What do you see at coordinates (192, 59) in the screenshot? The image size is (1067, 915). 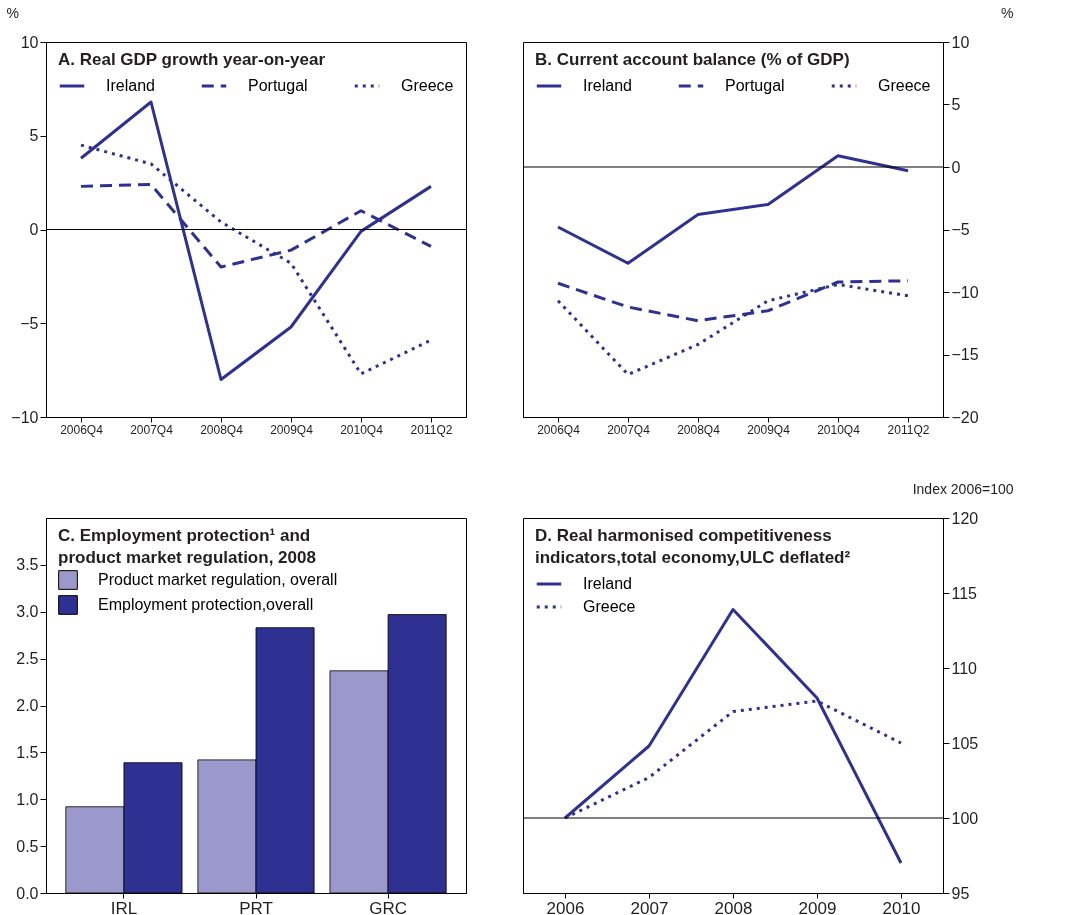 I see `chart-title: A. Real GDP growth year-on-year` at bounding box center [192, 59].